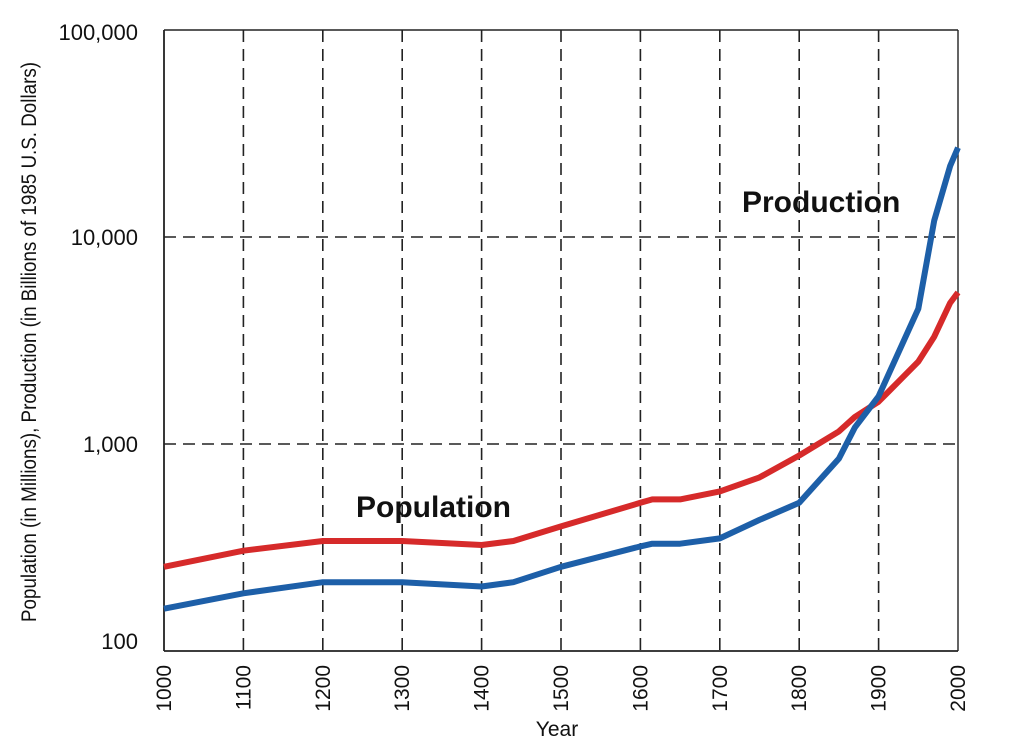 The image size is (1018, 751). Describe the element at coordinates (640, 688) in the screenshot. I see `x-tick-label: 1600` at that location.